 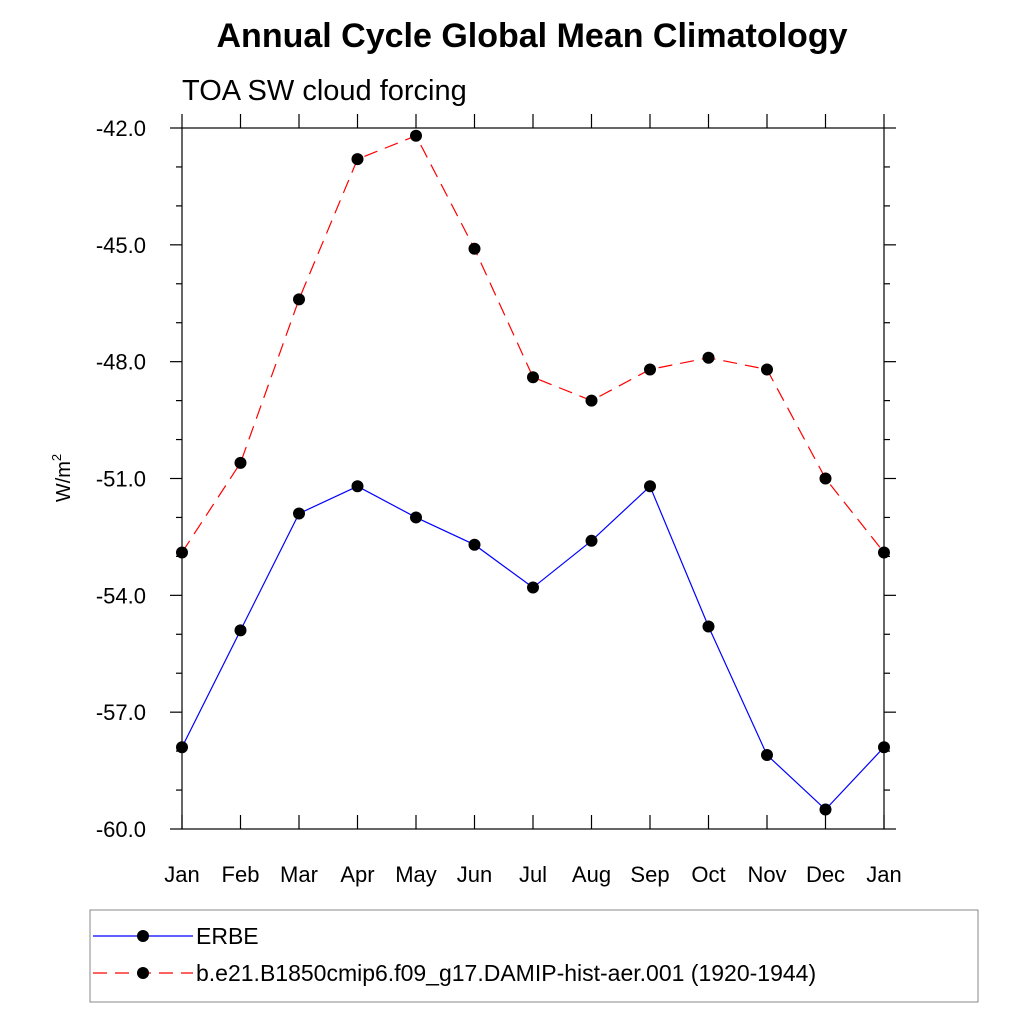 I want to click on x-tick-label: Apr, so click(x=357, y=874).